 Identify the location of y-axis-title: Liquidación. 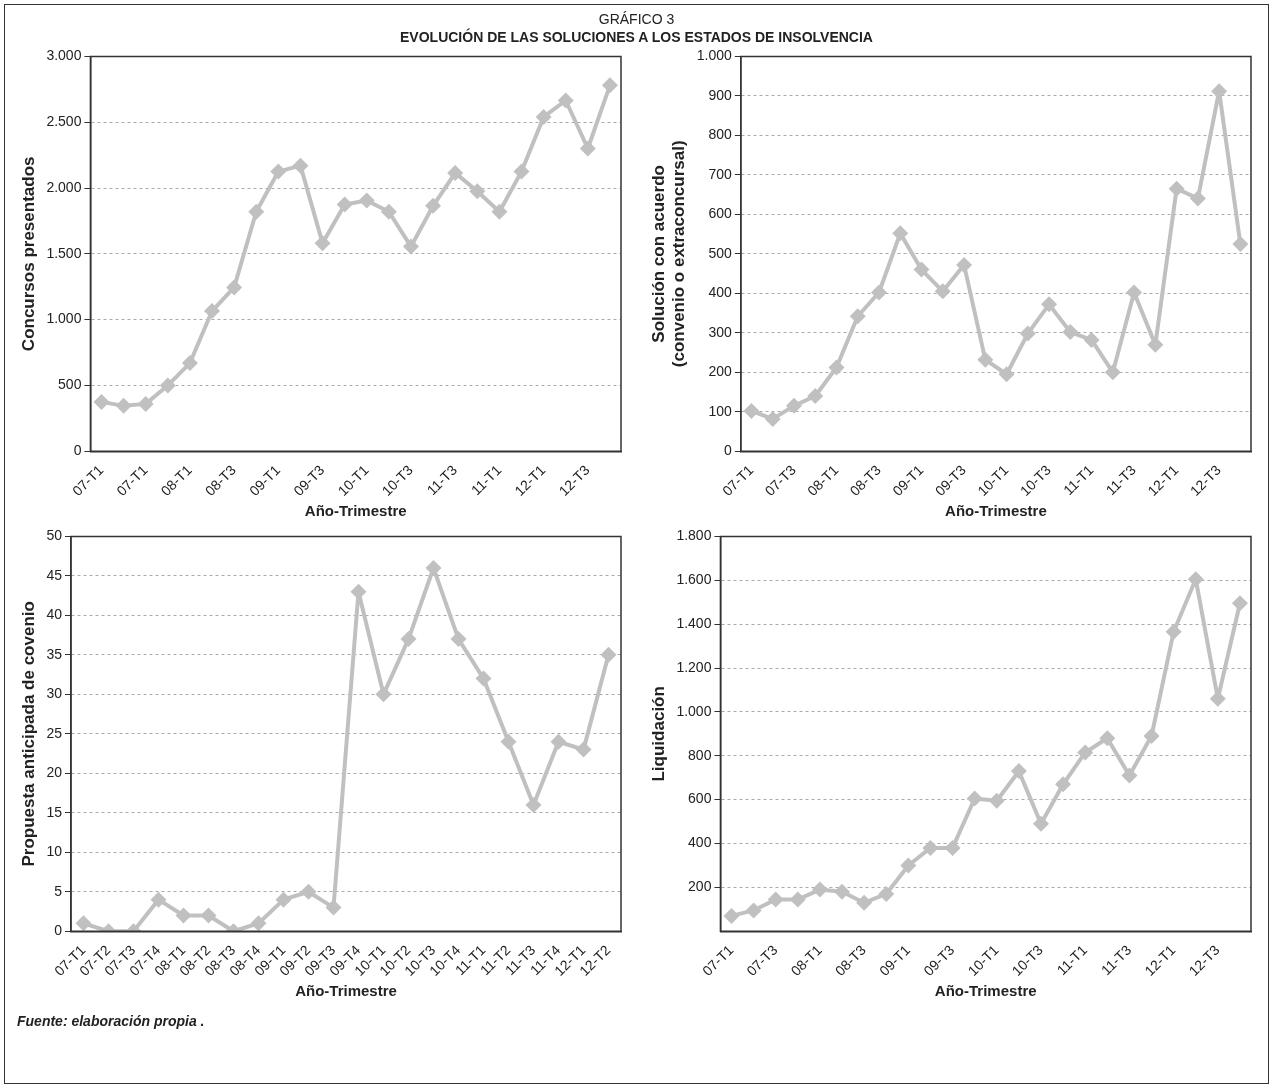
(658, 734).